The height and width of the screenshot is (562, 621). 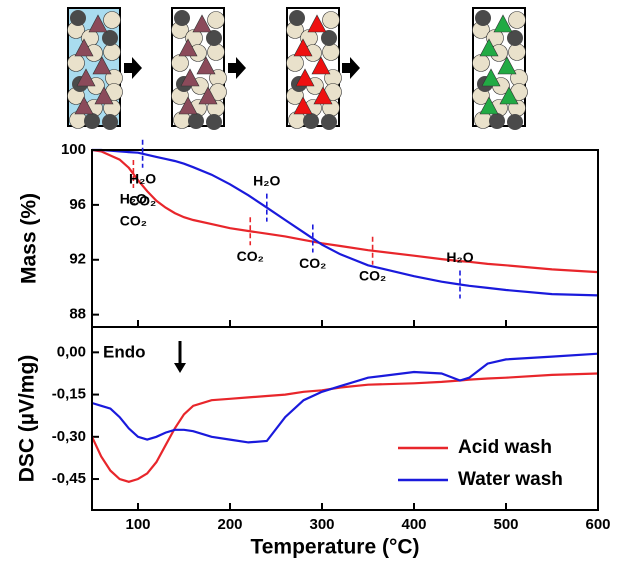 I want to click on y-tick-label: 88, so click(x=77, y=314).